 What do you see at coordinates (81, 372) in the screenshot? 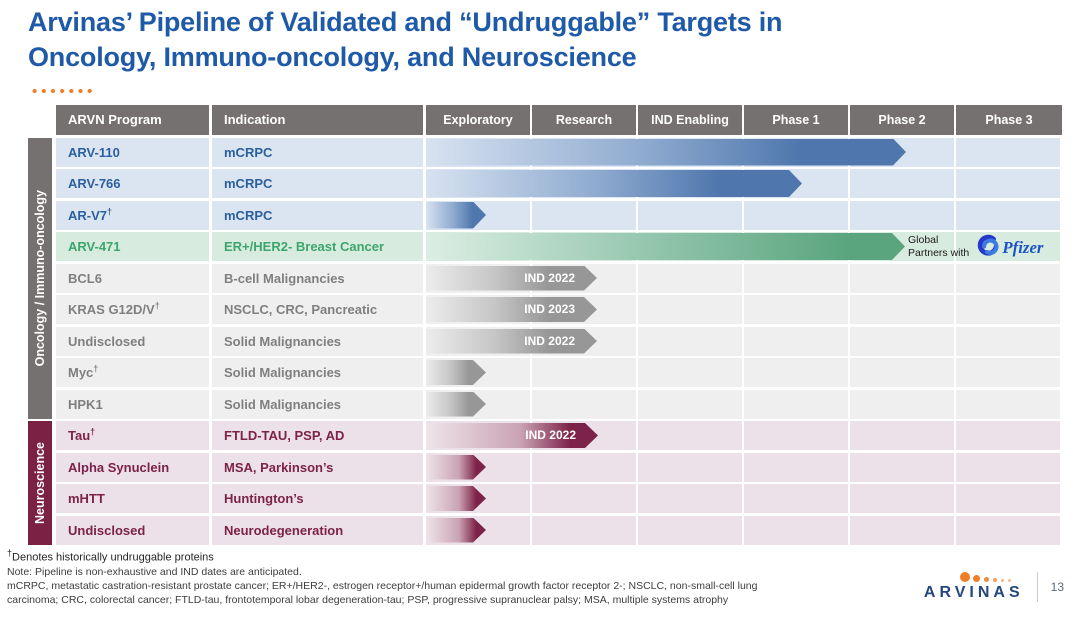
I see `program-name: Myc` at bounding box center [81, 372].